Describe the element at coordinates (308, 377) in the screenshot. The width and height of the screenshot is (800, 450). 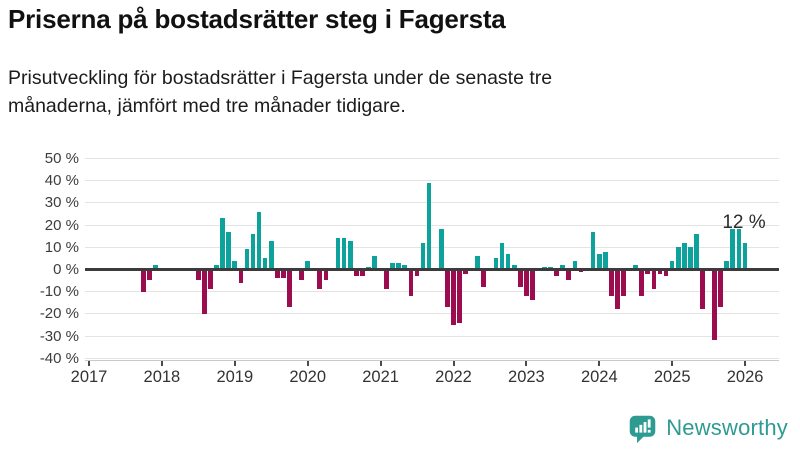
I see `x-axis-label: 2020` at that location.